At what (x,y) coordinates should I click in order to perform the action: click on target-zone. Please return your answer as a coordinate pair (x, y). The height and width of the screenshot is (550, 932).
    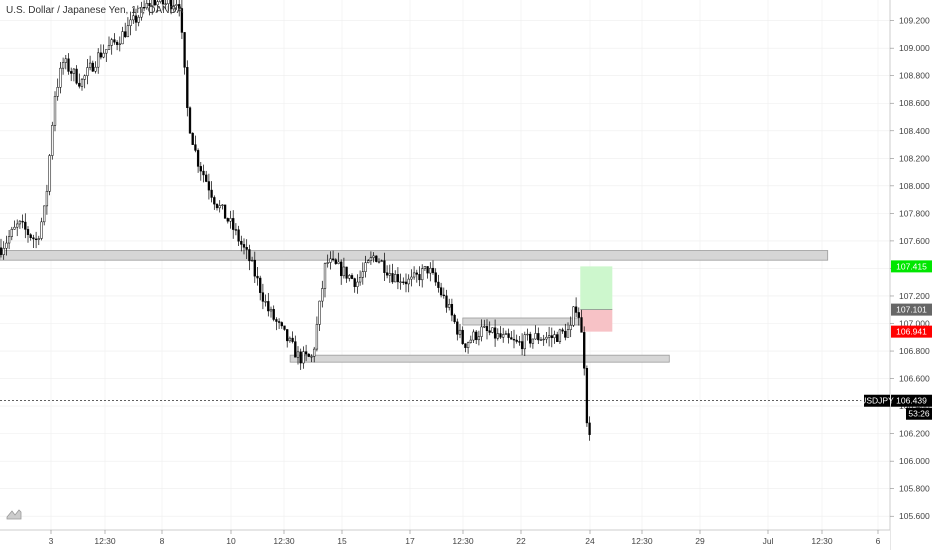
    Looking at the image, I should click on (596, 288).